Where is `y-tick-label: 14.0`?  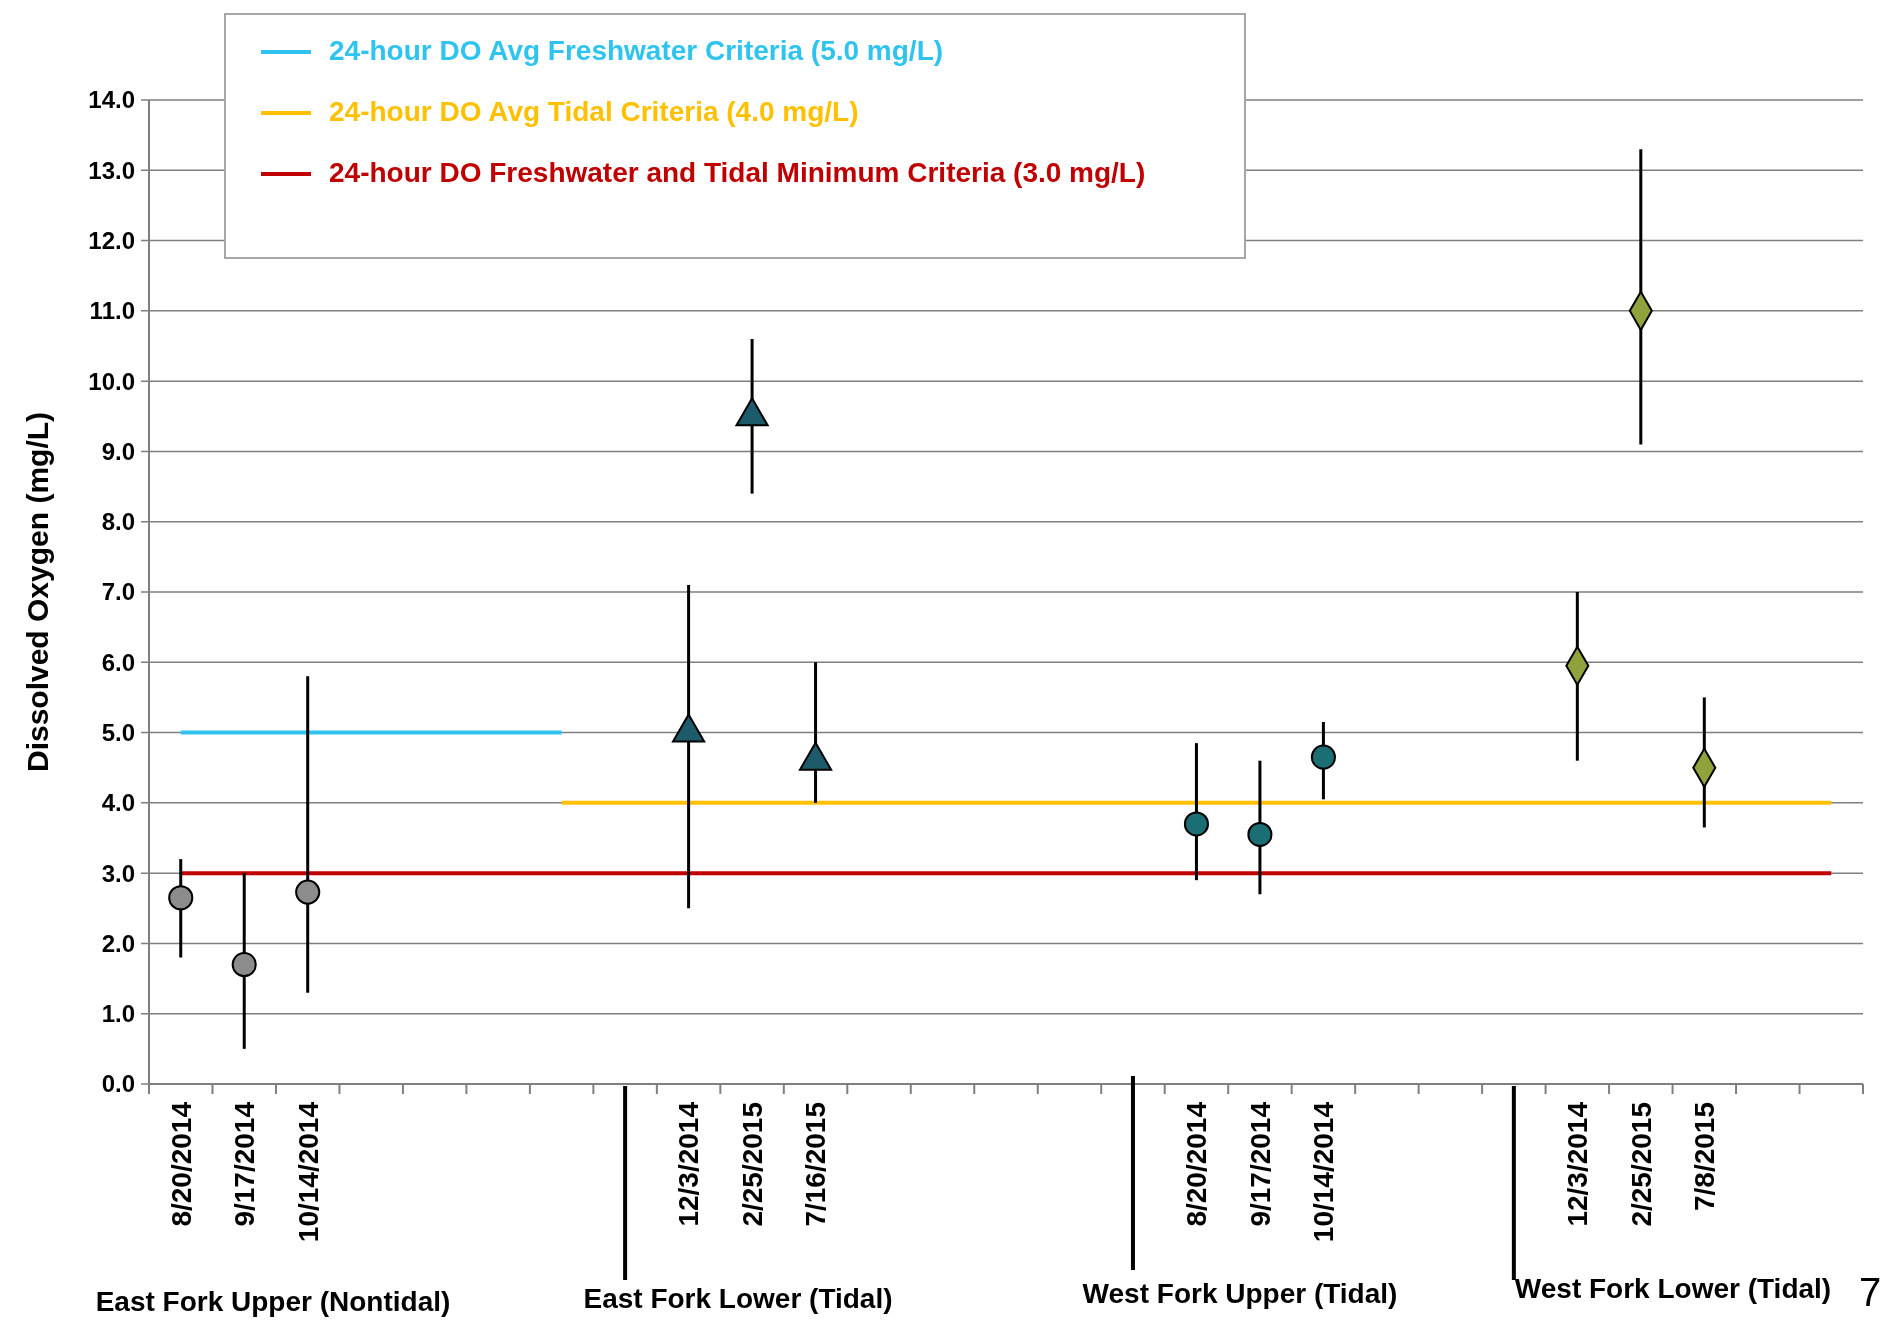 y-tick-label: 14.0 is located at coordinates (111, 100).